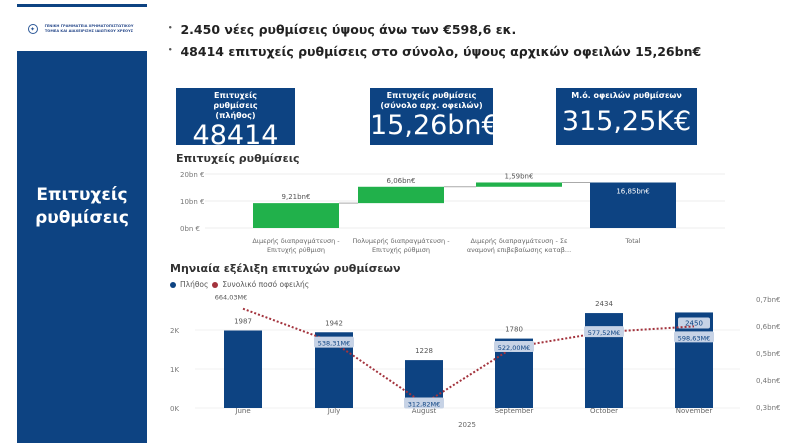  Describe the element at coordinates (467, 425) in the screenshot. I see `x-axis-title: 2025` at that location.